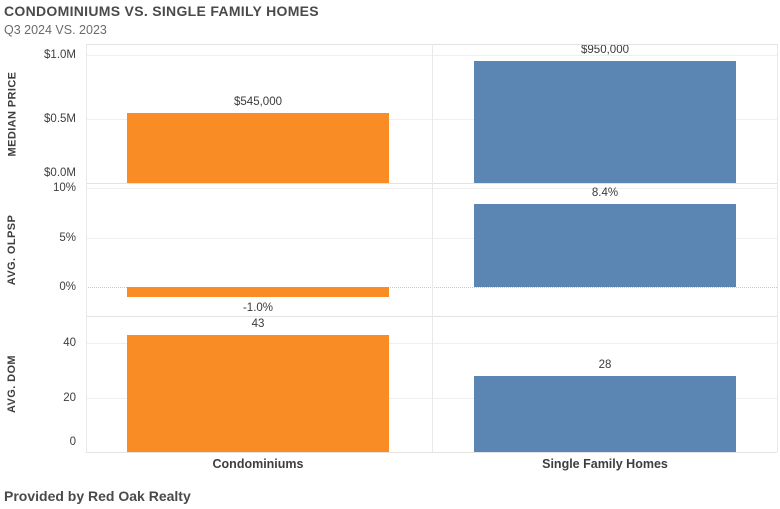 This screenshot has height=509, width=780. I want to click on bar-condominiums-avg-olpsp, so click(258, 292).